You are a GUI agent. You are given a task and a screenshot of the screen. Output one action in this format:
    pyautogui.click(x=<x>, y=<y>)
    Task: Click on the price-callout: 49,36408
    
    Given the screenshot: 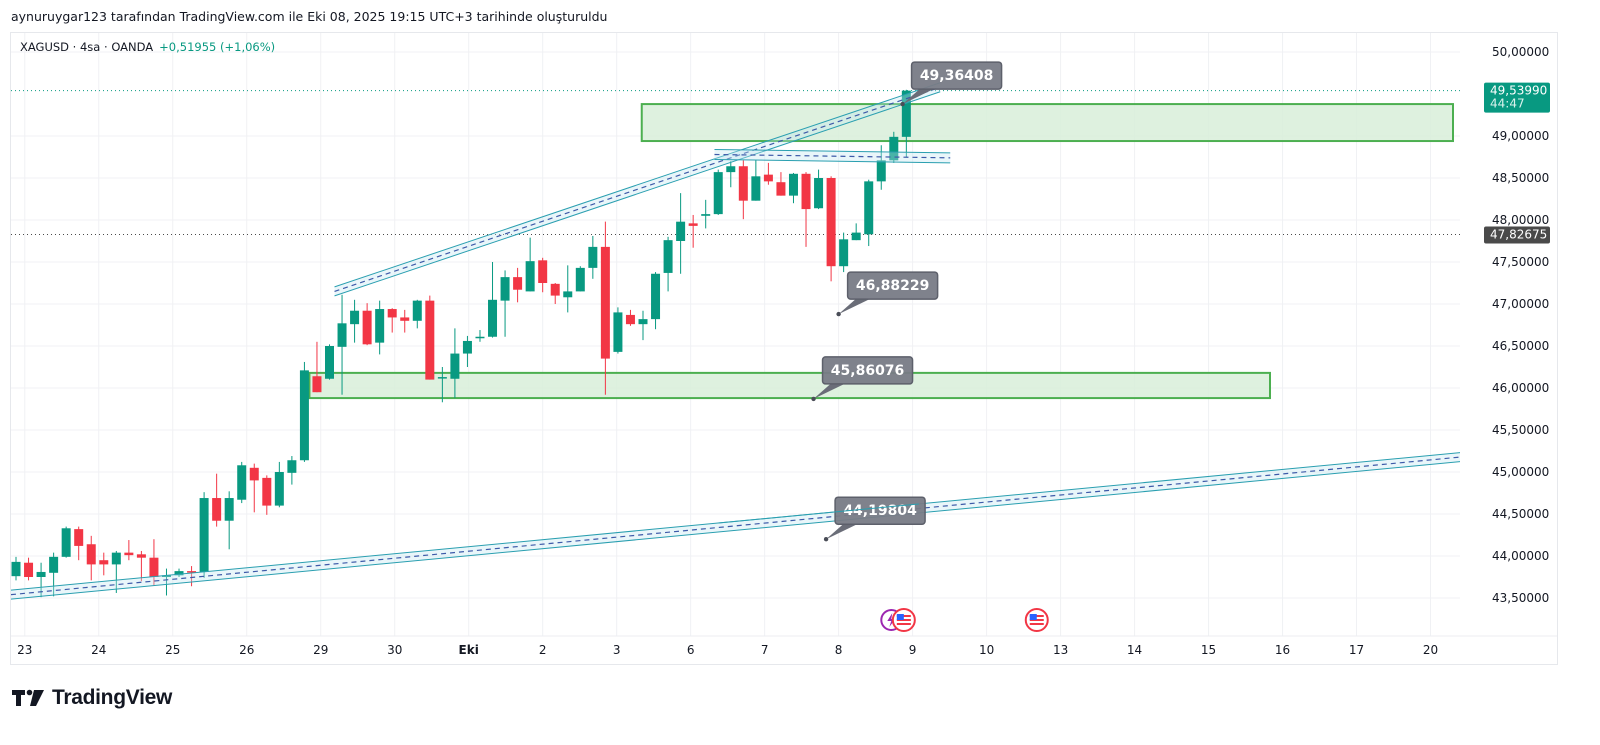 What is the action you would take?
    pyautogui.click(x=951, y=84)
    